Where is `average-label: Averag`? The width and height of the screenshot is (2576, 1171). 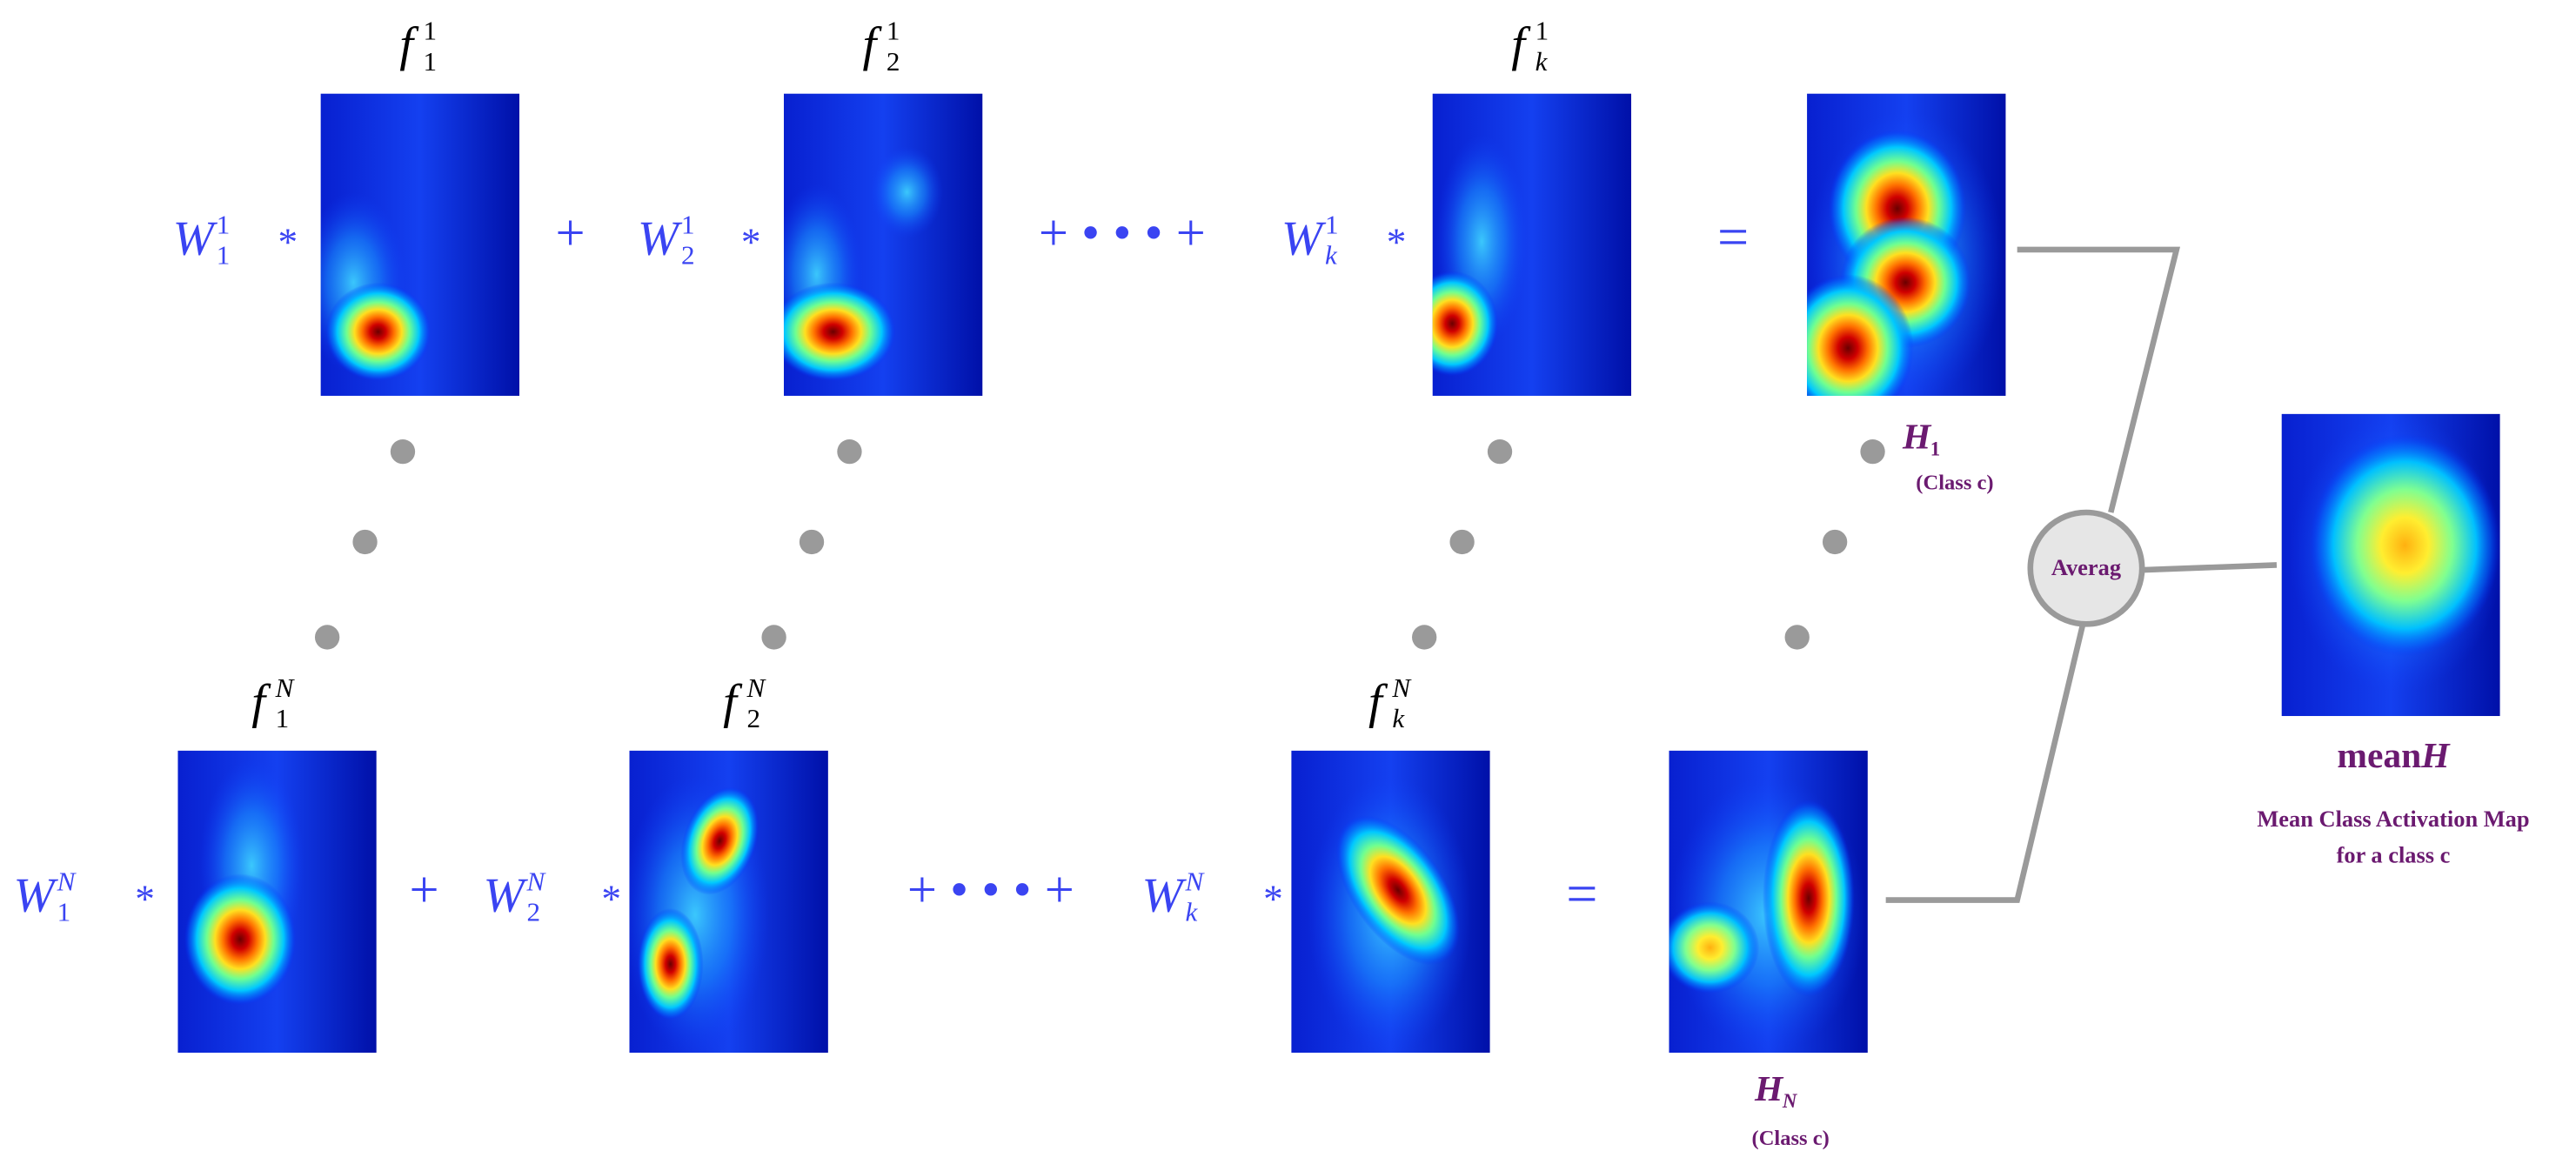
average-label: Averag is located at coordinates (2086, 567).